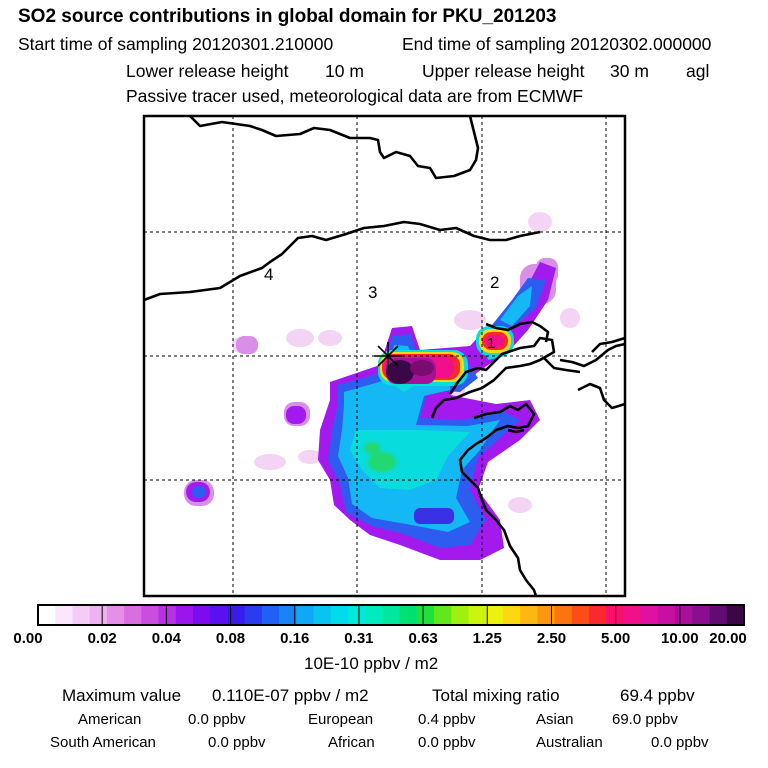 This screenshot has height=768, width=768. What do you see at coordinates (176, 44) in the screenshot?
I see `start-time-label: Start time of sampling 20120301.210000` at bounding box center [176, 44].